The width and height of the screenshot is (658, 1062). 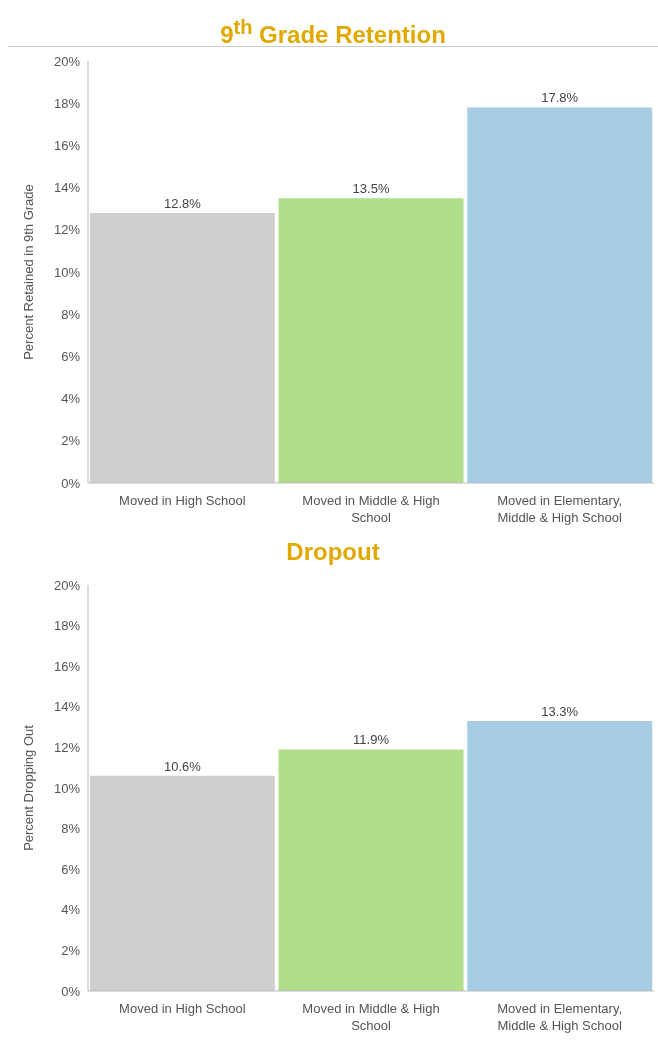 I want to click on data-label: 13.3%, so click(x=560, y=712).